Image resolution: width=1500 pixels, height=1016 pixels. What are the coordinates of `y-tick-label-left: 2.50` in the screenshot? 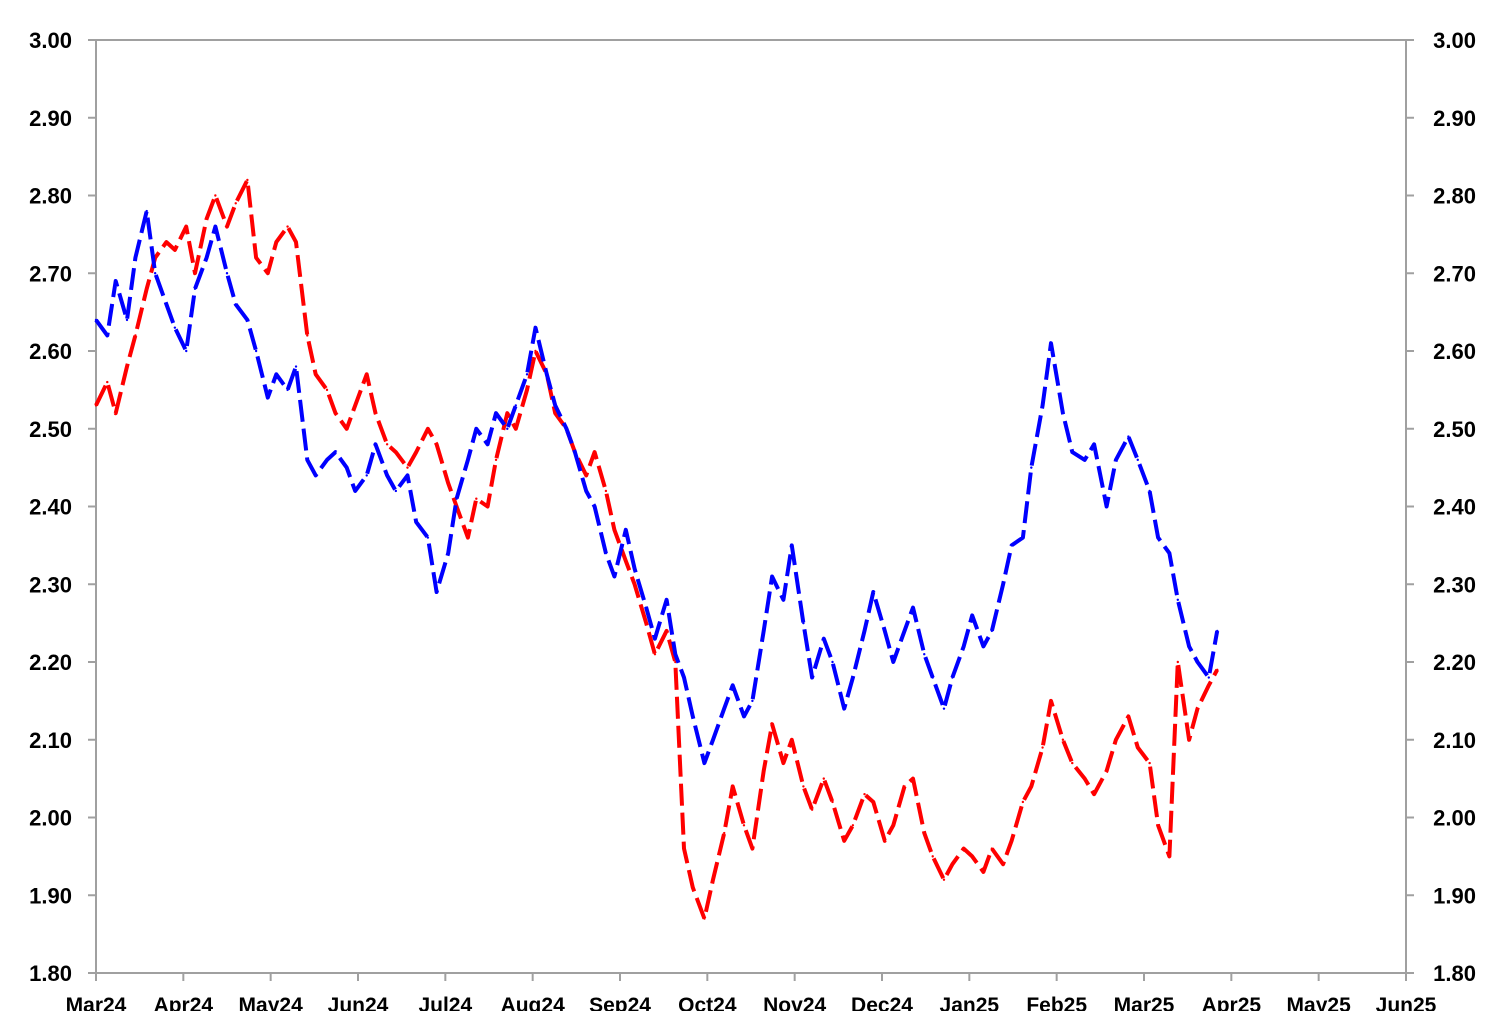 It's located at (50, 429).